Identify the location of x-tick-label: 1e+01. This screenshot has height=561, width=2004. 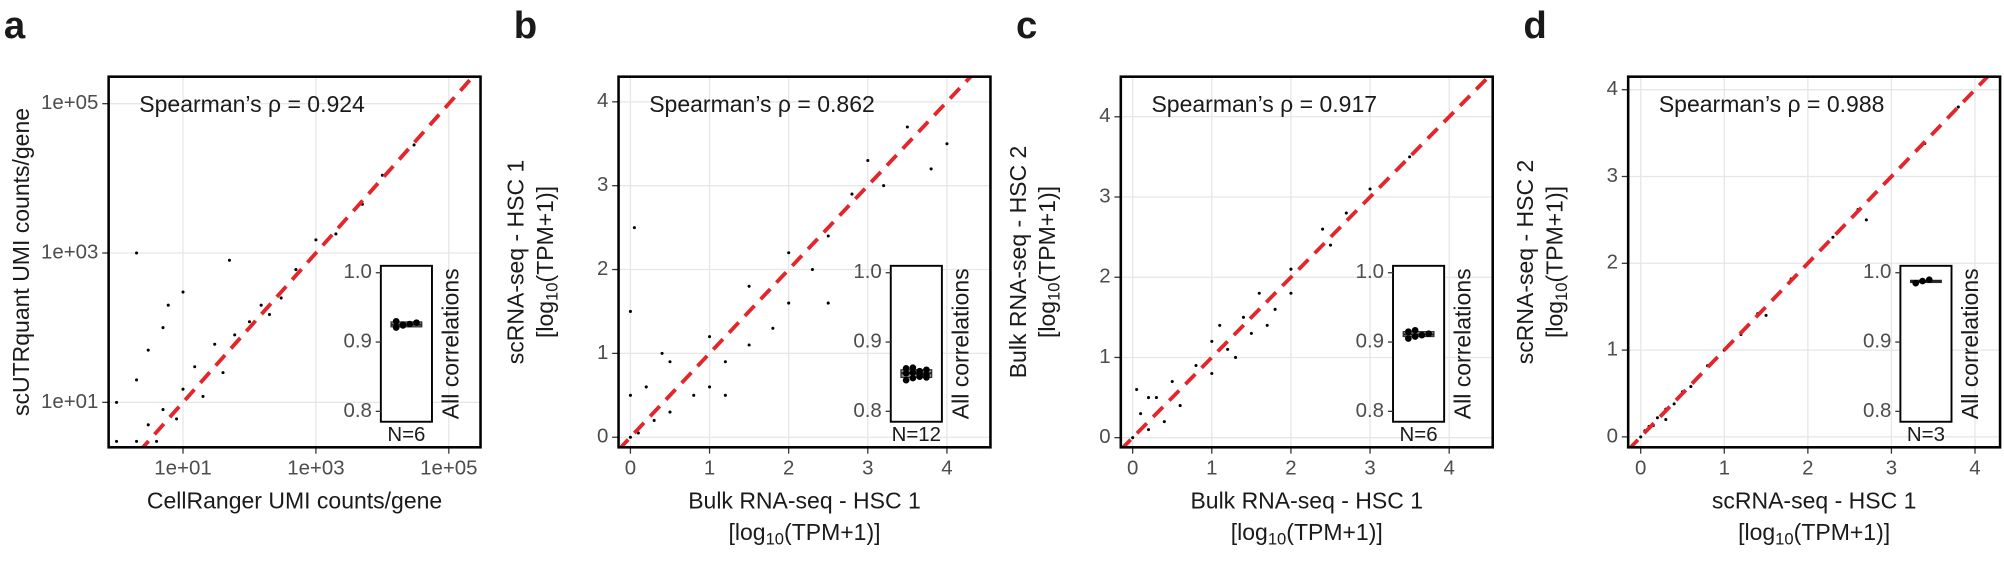
(182, 467).